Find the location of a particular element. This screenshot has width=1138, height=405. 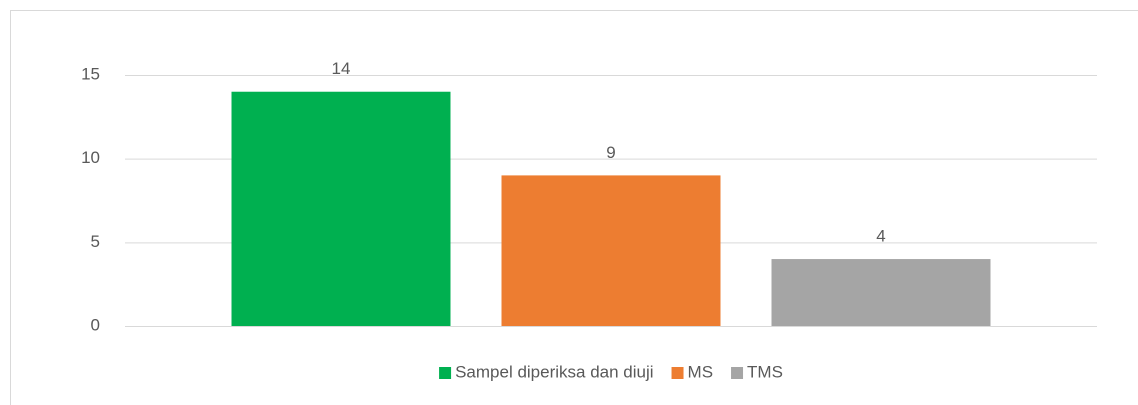

y-tick-label: 0 is located at coordinates (95, 324).